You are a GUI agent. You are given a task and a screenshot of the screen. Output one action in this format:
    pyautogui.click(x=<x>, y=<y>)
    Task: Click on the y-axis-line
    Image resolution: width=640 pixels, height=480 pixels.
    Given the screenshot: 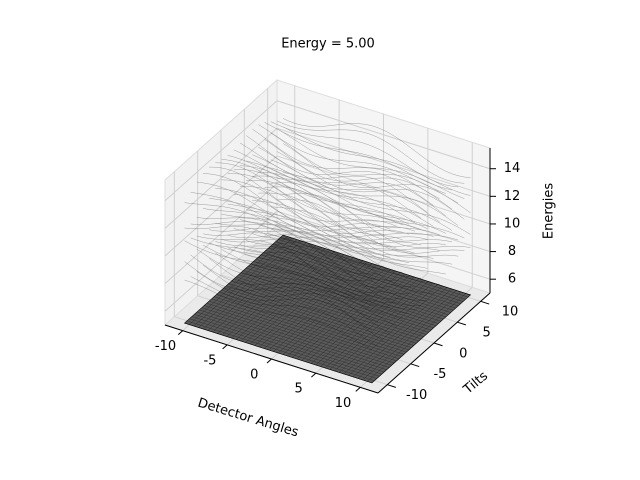 What is the action you would take?
    pyautogui.click(x=434, y=343)
    